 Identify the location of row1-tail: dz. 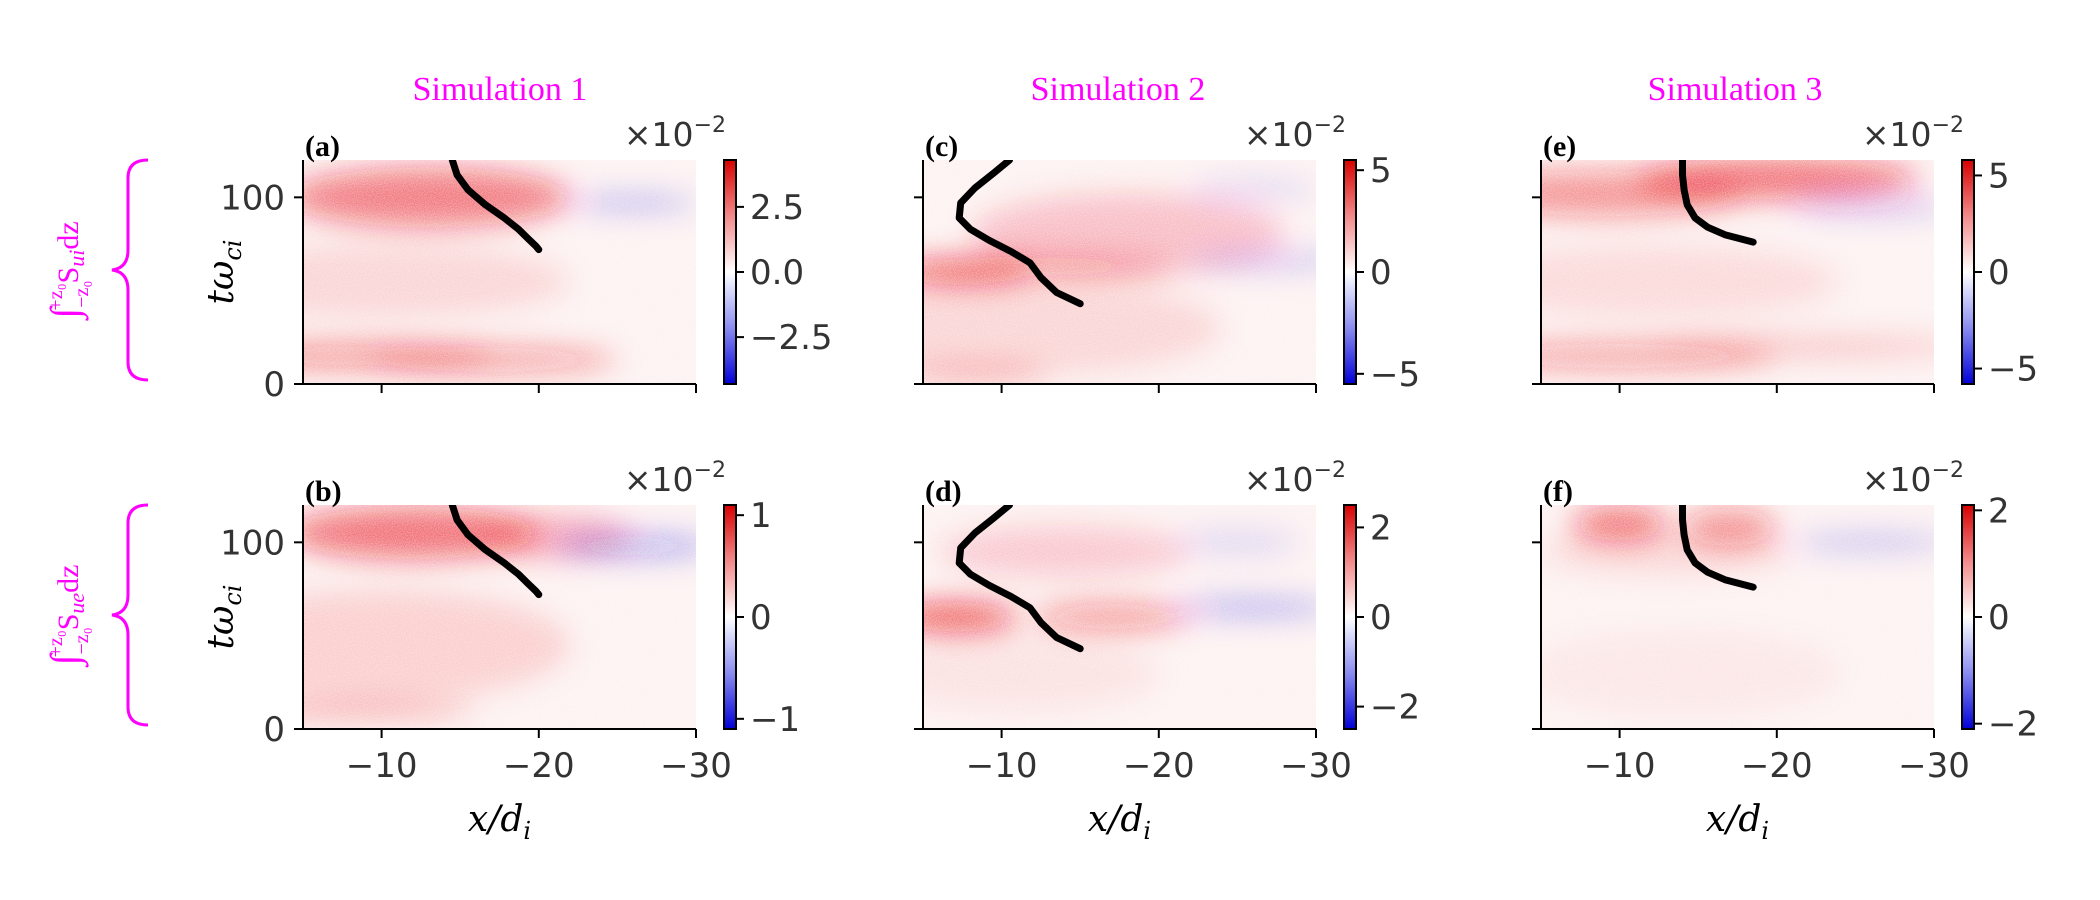
(68, 578).